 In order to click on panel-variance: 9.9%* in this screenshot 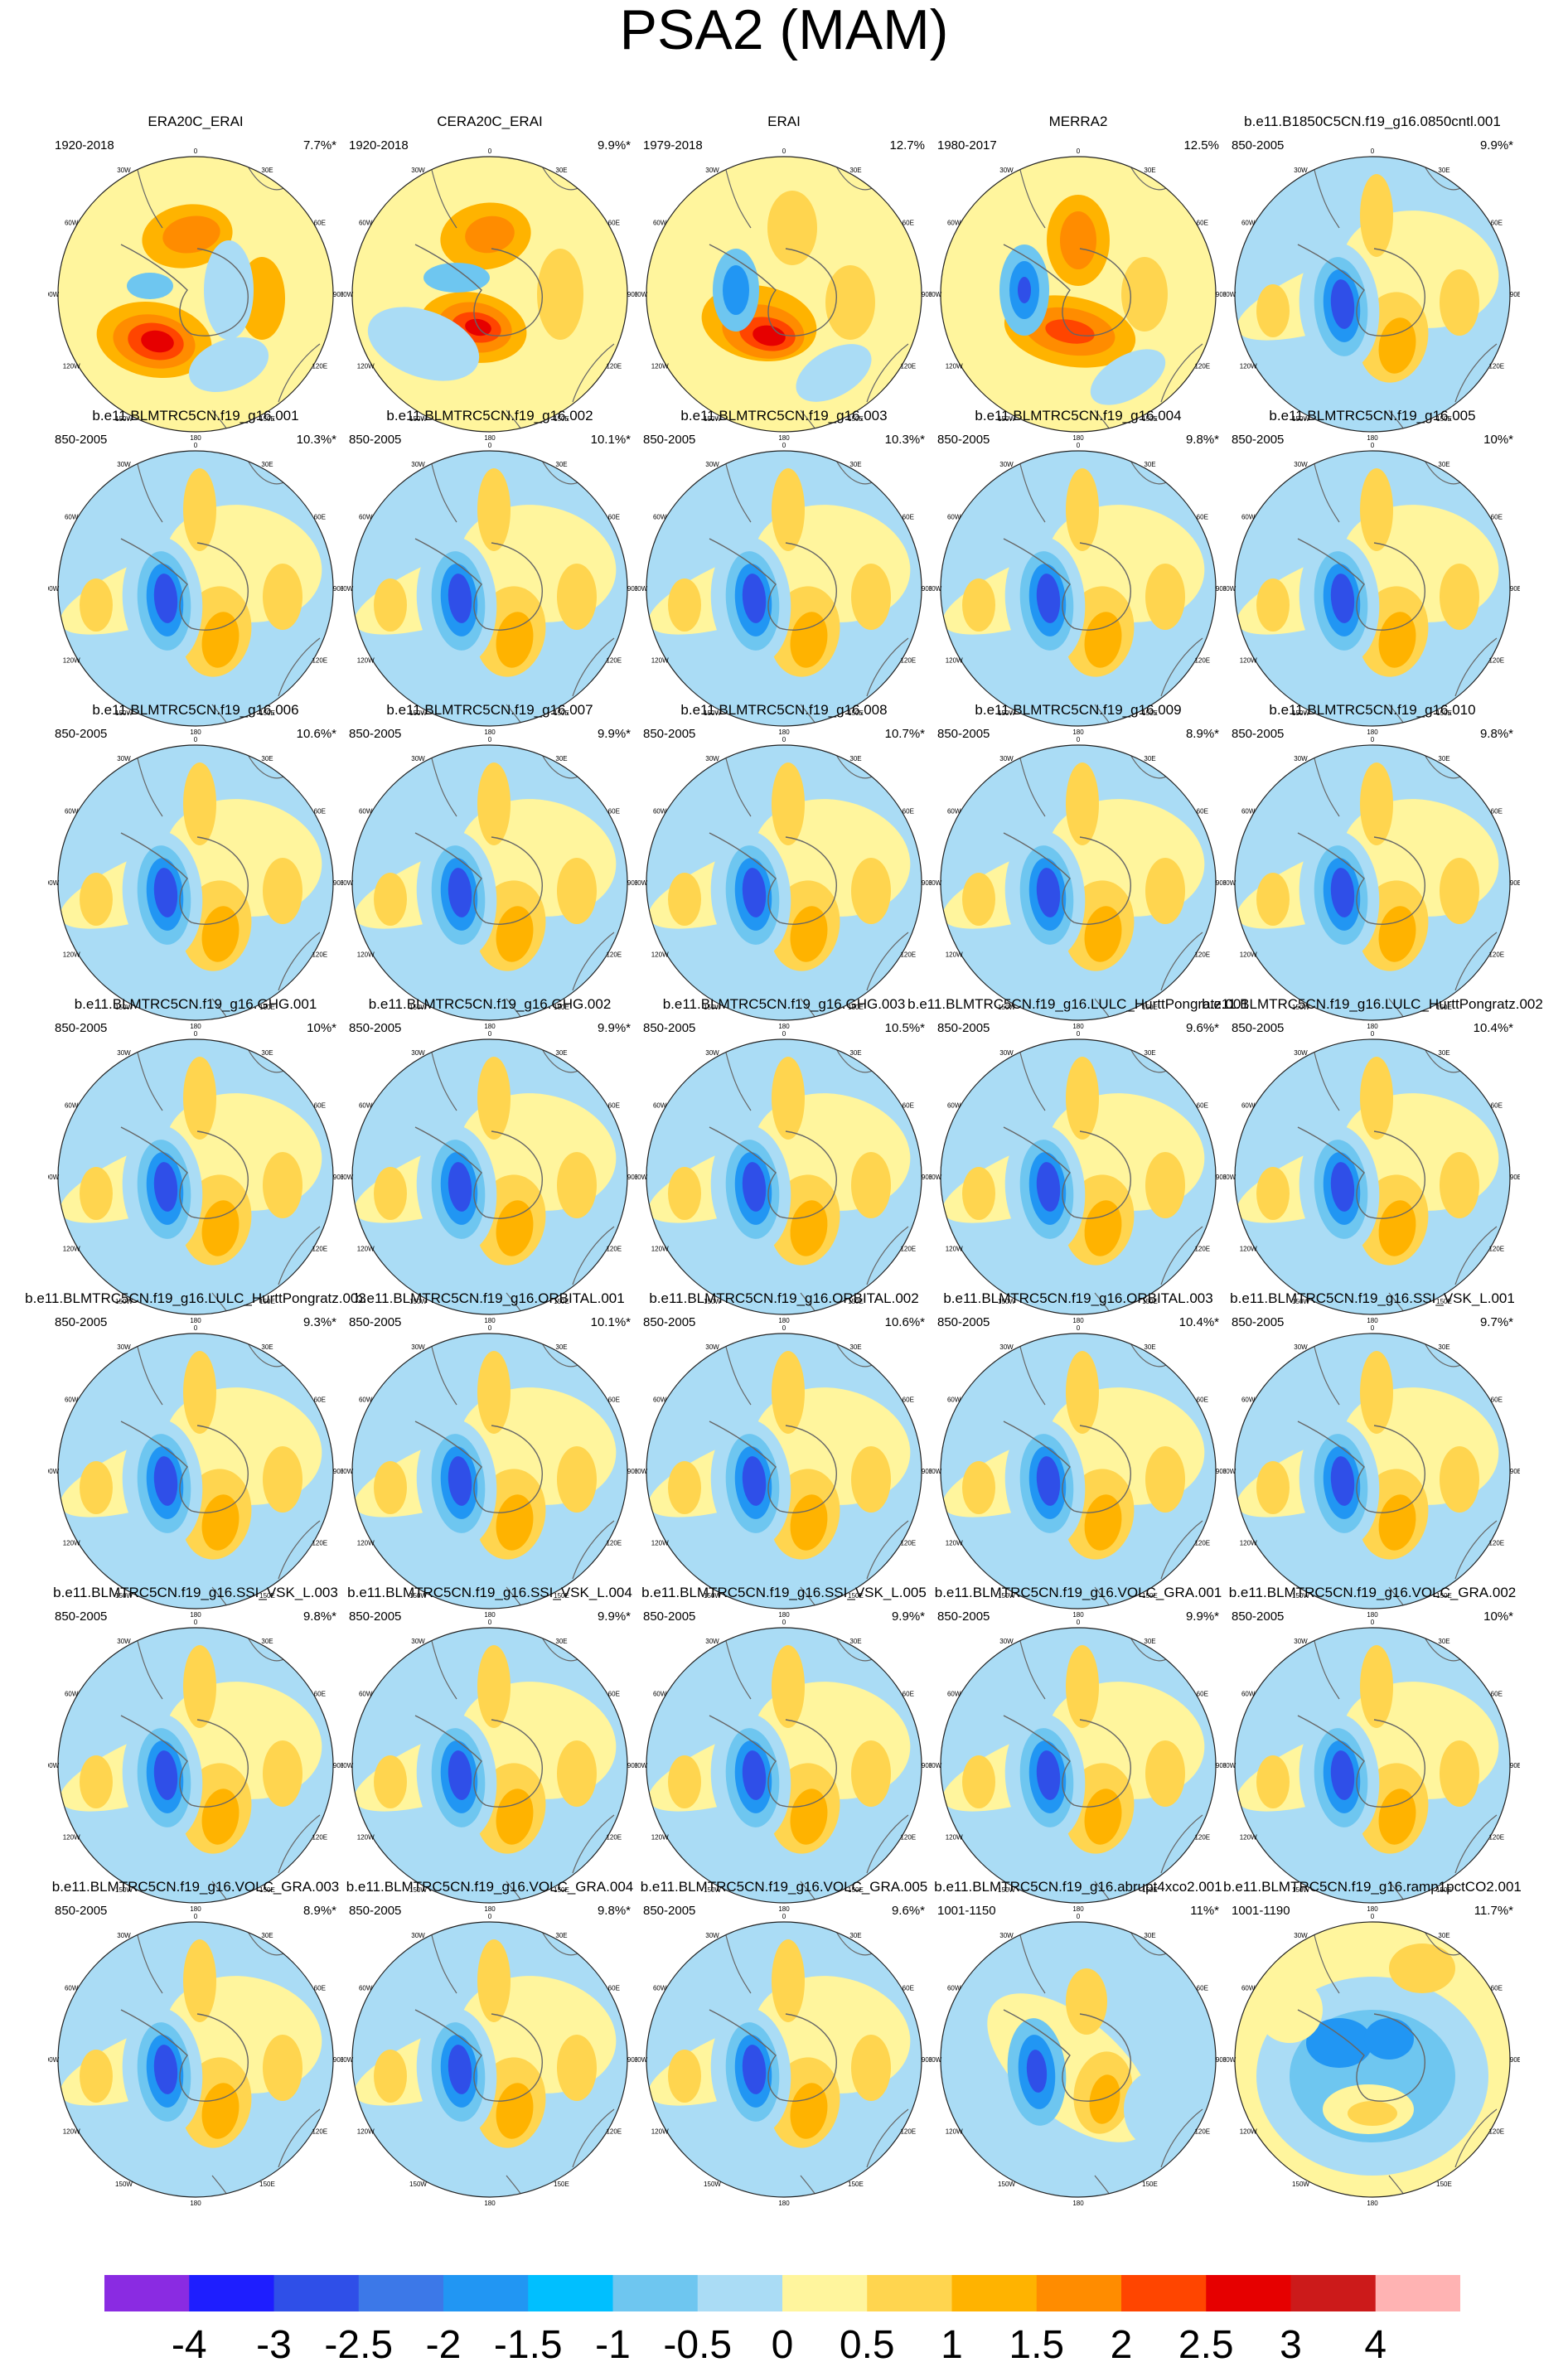, I will do `click(1202, 1617)`.